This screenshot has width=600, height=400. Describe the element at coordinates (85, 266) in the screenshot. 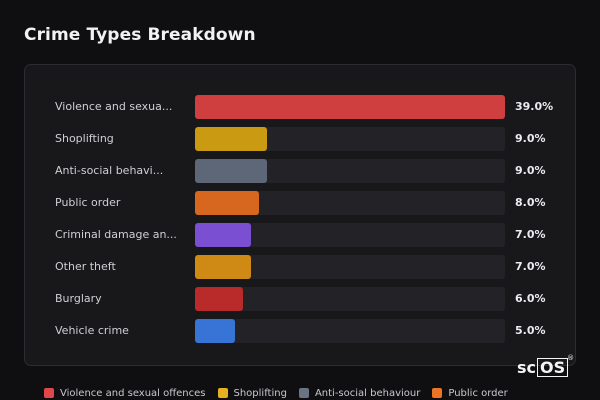

I see `bar-category-label: Other theft` at that location.